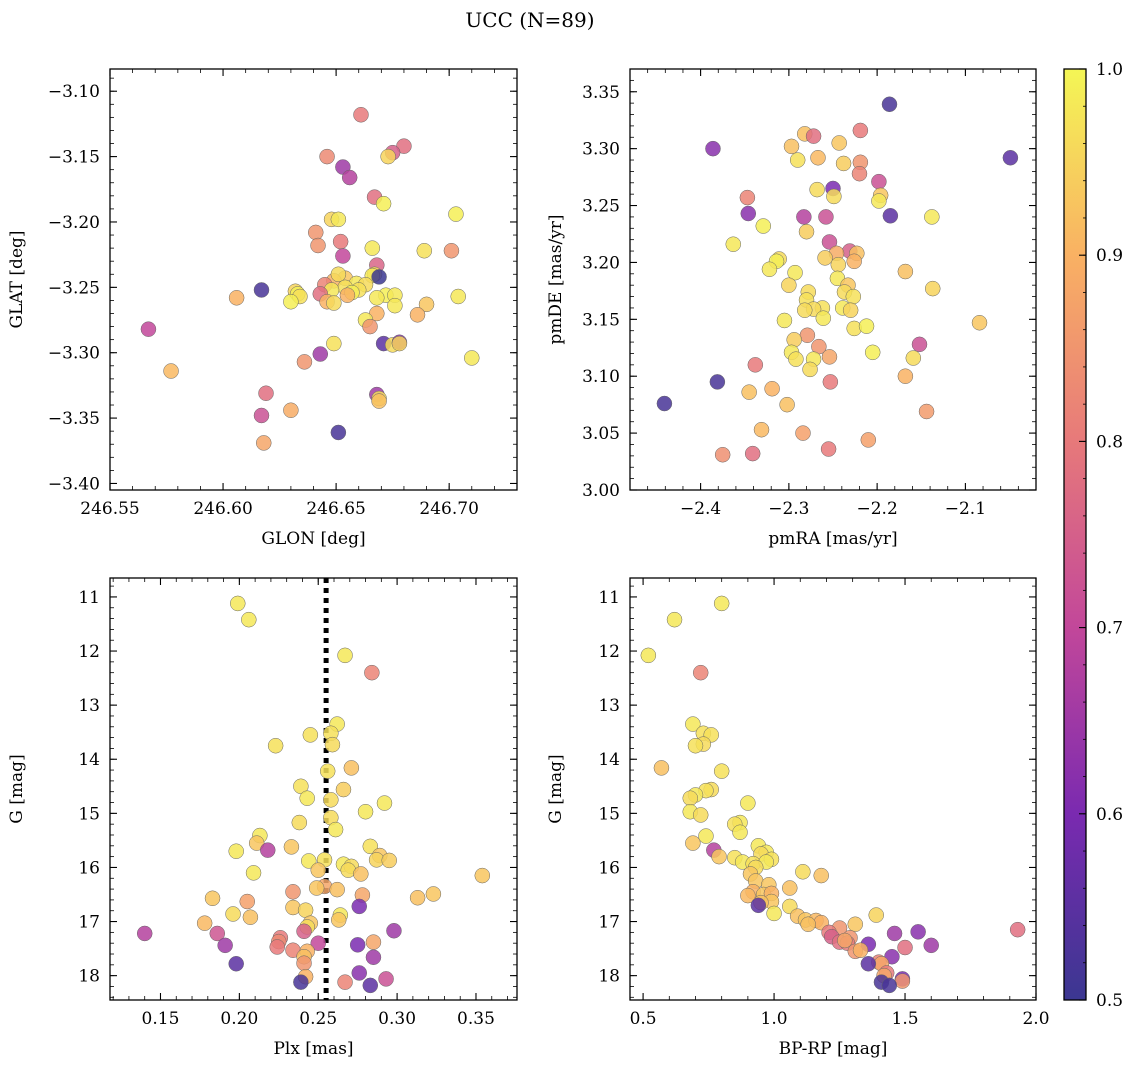 This screenshot has width=1136, height=1068. Describe the element at coordinates (788, 509) in the screenshot. I see `x-tick-label: −2.3` at that location.